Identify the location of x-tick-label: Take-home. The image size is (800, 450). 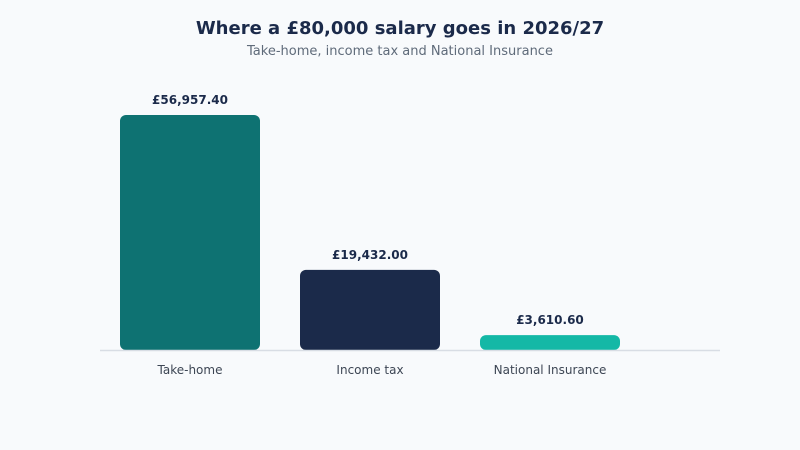
(190, 370).